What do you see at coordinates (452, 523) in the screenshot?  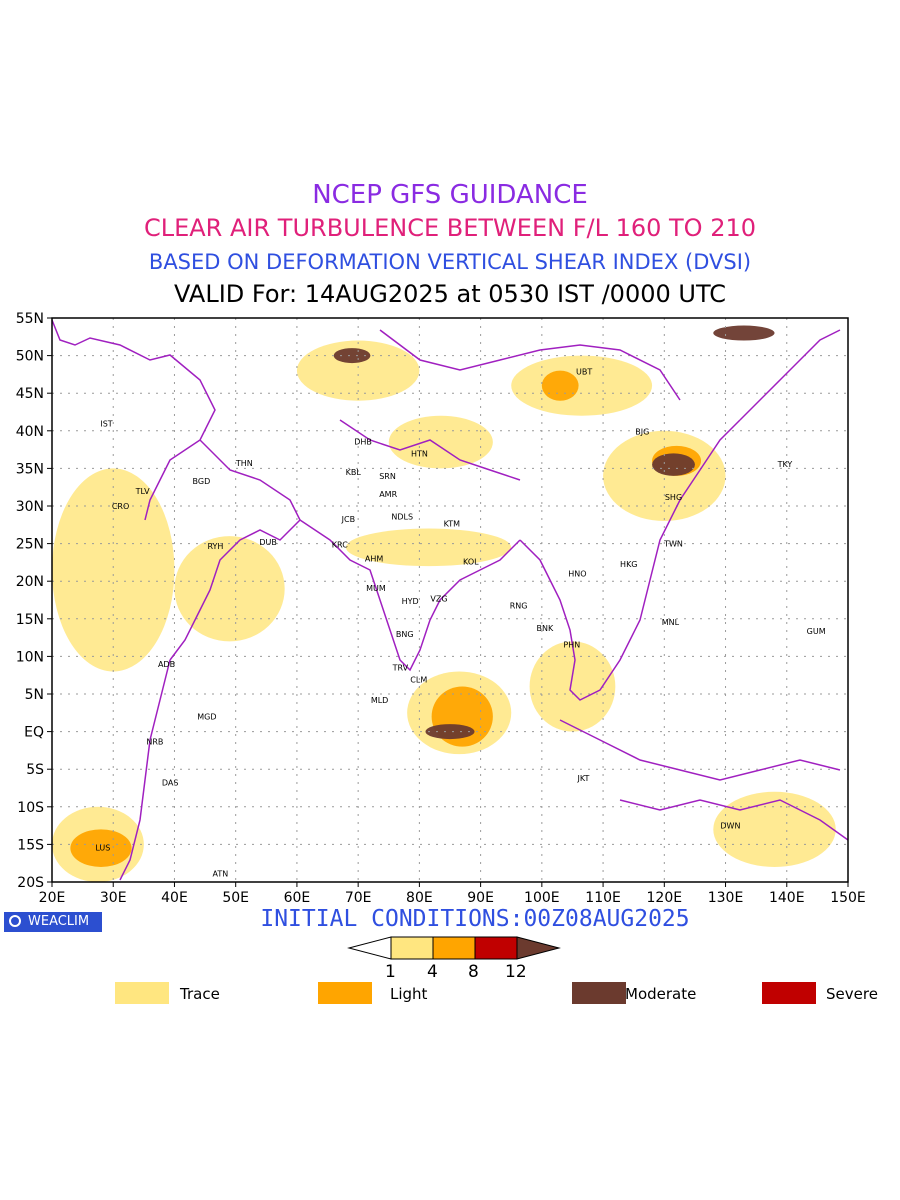 I see `city-label-ktm: KTM` at bounding box center [452, 523].